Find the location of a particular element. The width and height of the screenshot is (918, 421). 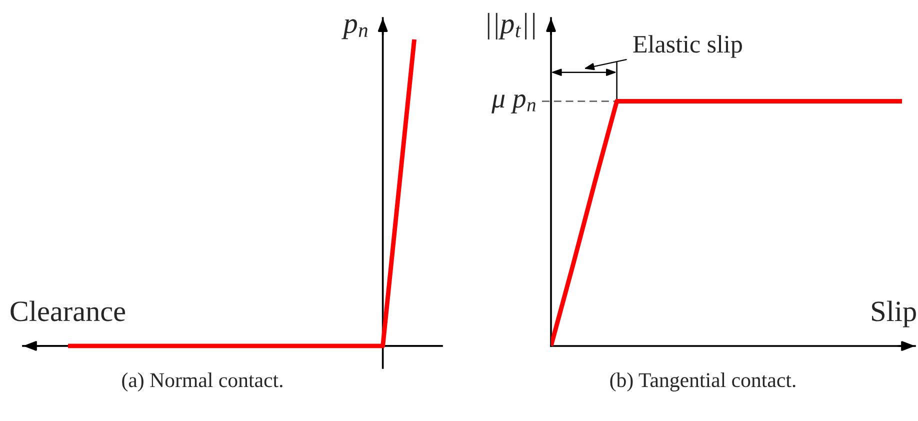

y-axis-title: ||p$_{t}$|| is located at coordinates (511, 26).